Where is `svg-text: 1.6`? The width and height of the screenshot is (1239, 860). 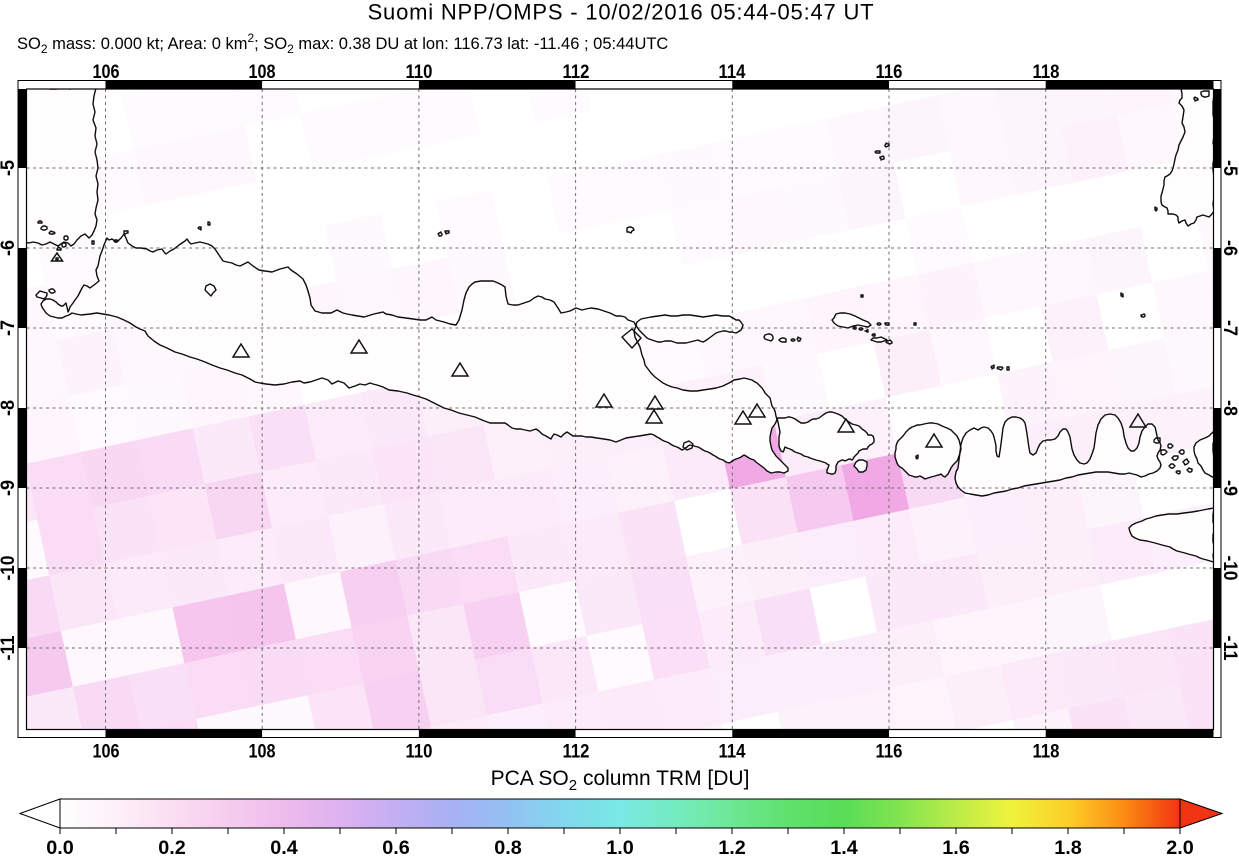 svg-text: 1.6 is located at coordinates (956, 846).